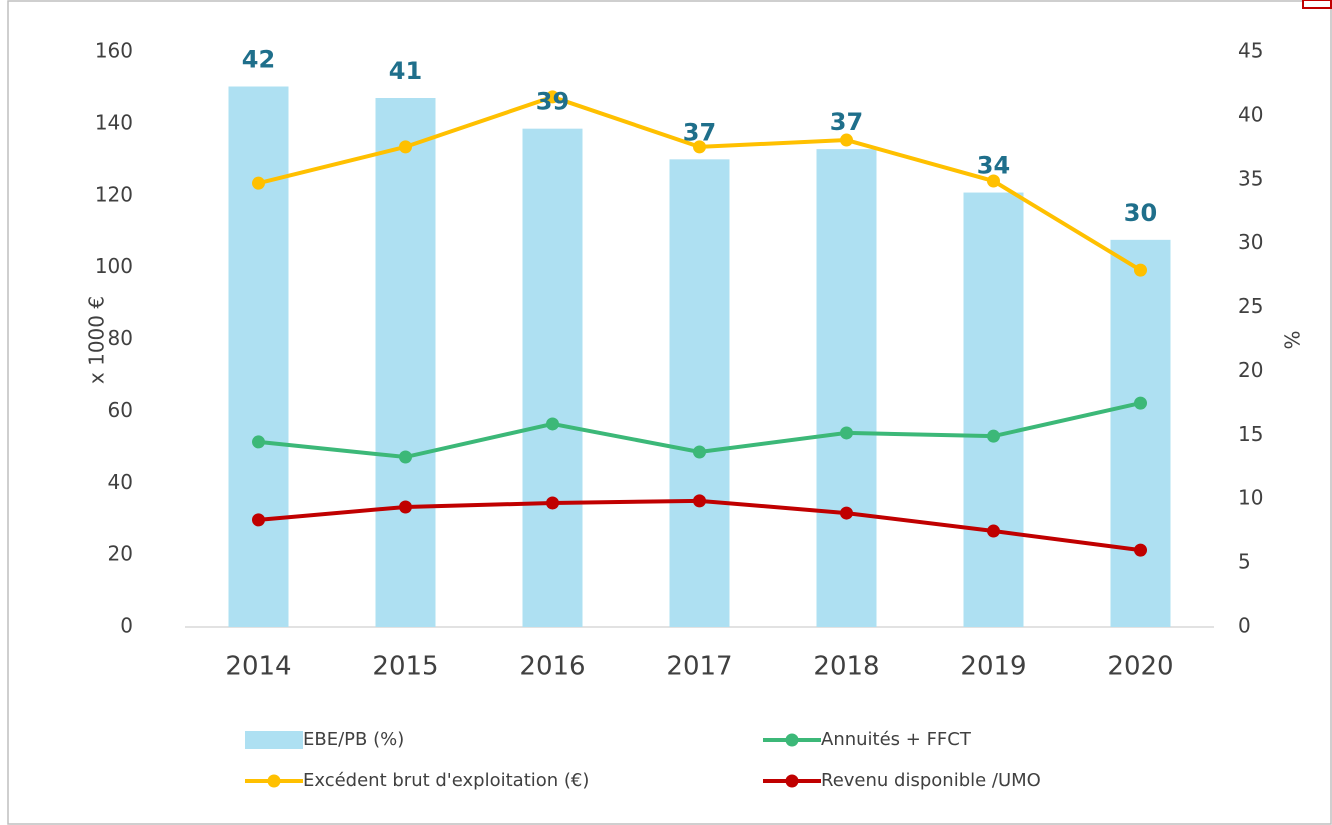  Describe the element at coordinates (120, 482) in the screenshot. I see `y-tick-label: 40` at that location.